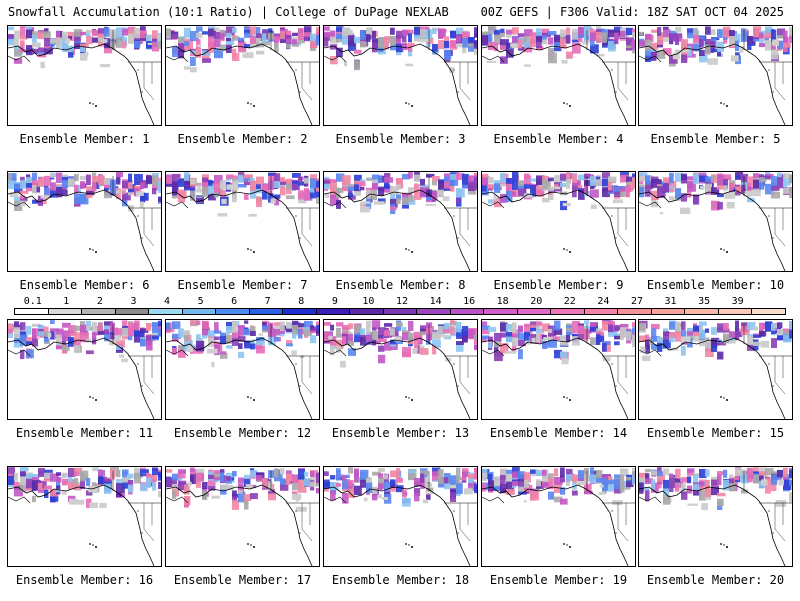 The image size is (800, 601). What do you see at coordinates (623, 81) in the screenshot?
I see `border-line` at bounding box center [623, 81].